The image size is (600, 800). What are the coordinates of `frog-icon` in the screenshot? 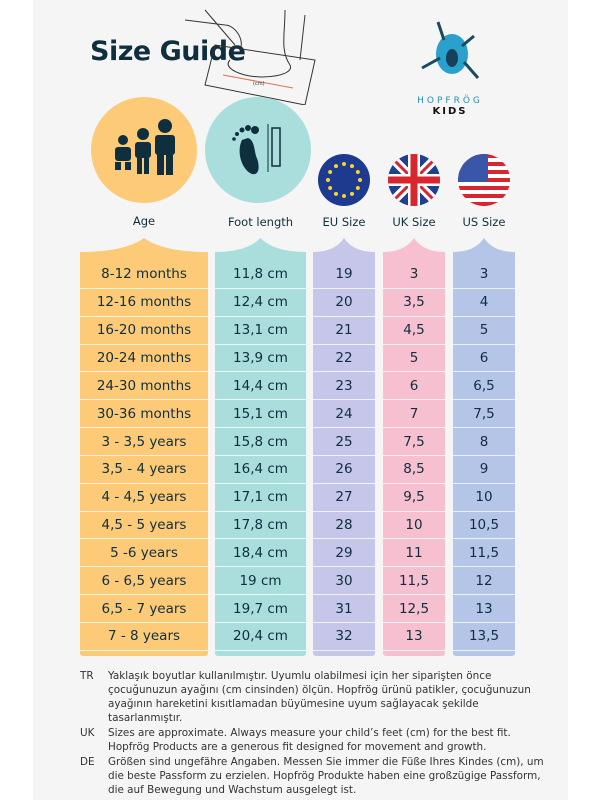 It's located at (450, 50).